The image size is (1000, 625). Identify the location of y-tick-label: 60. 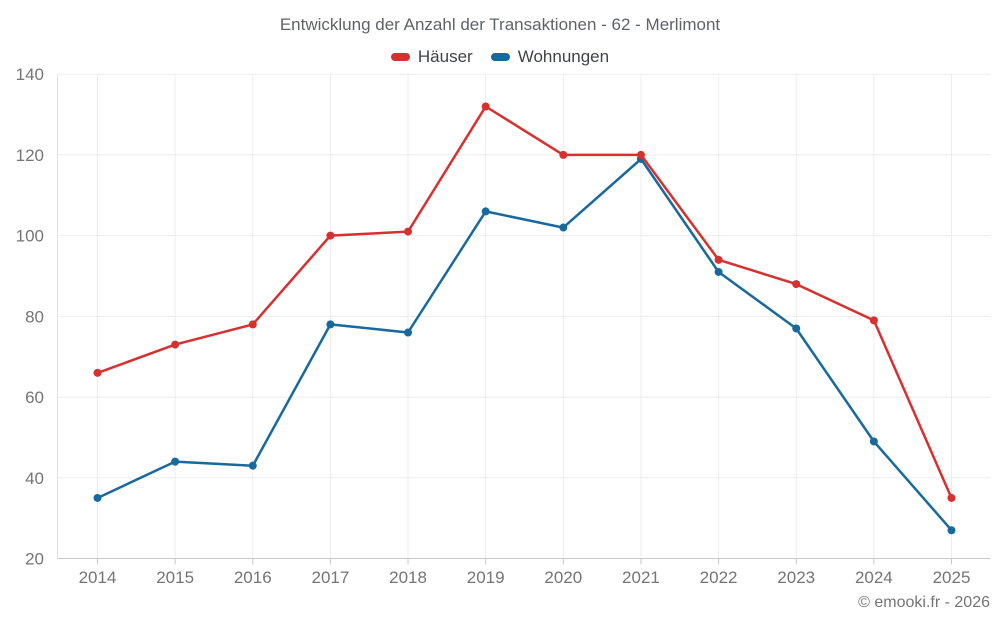
(34, 397).